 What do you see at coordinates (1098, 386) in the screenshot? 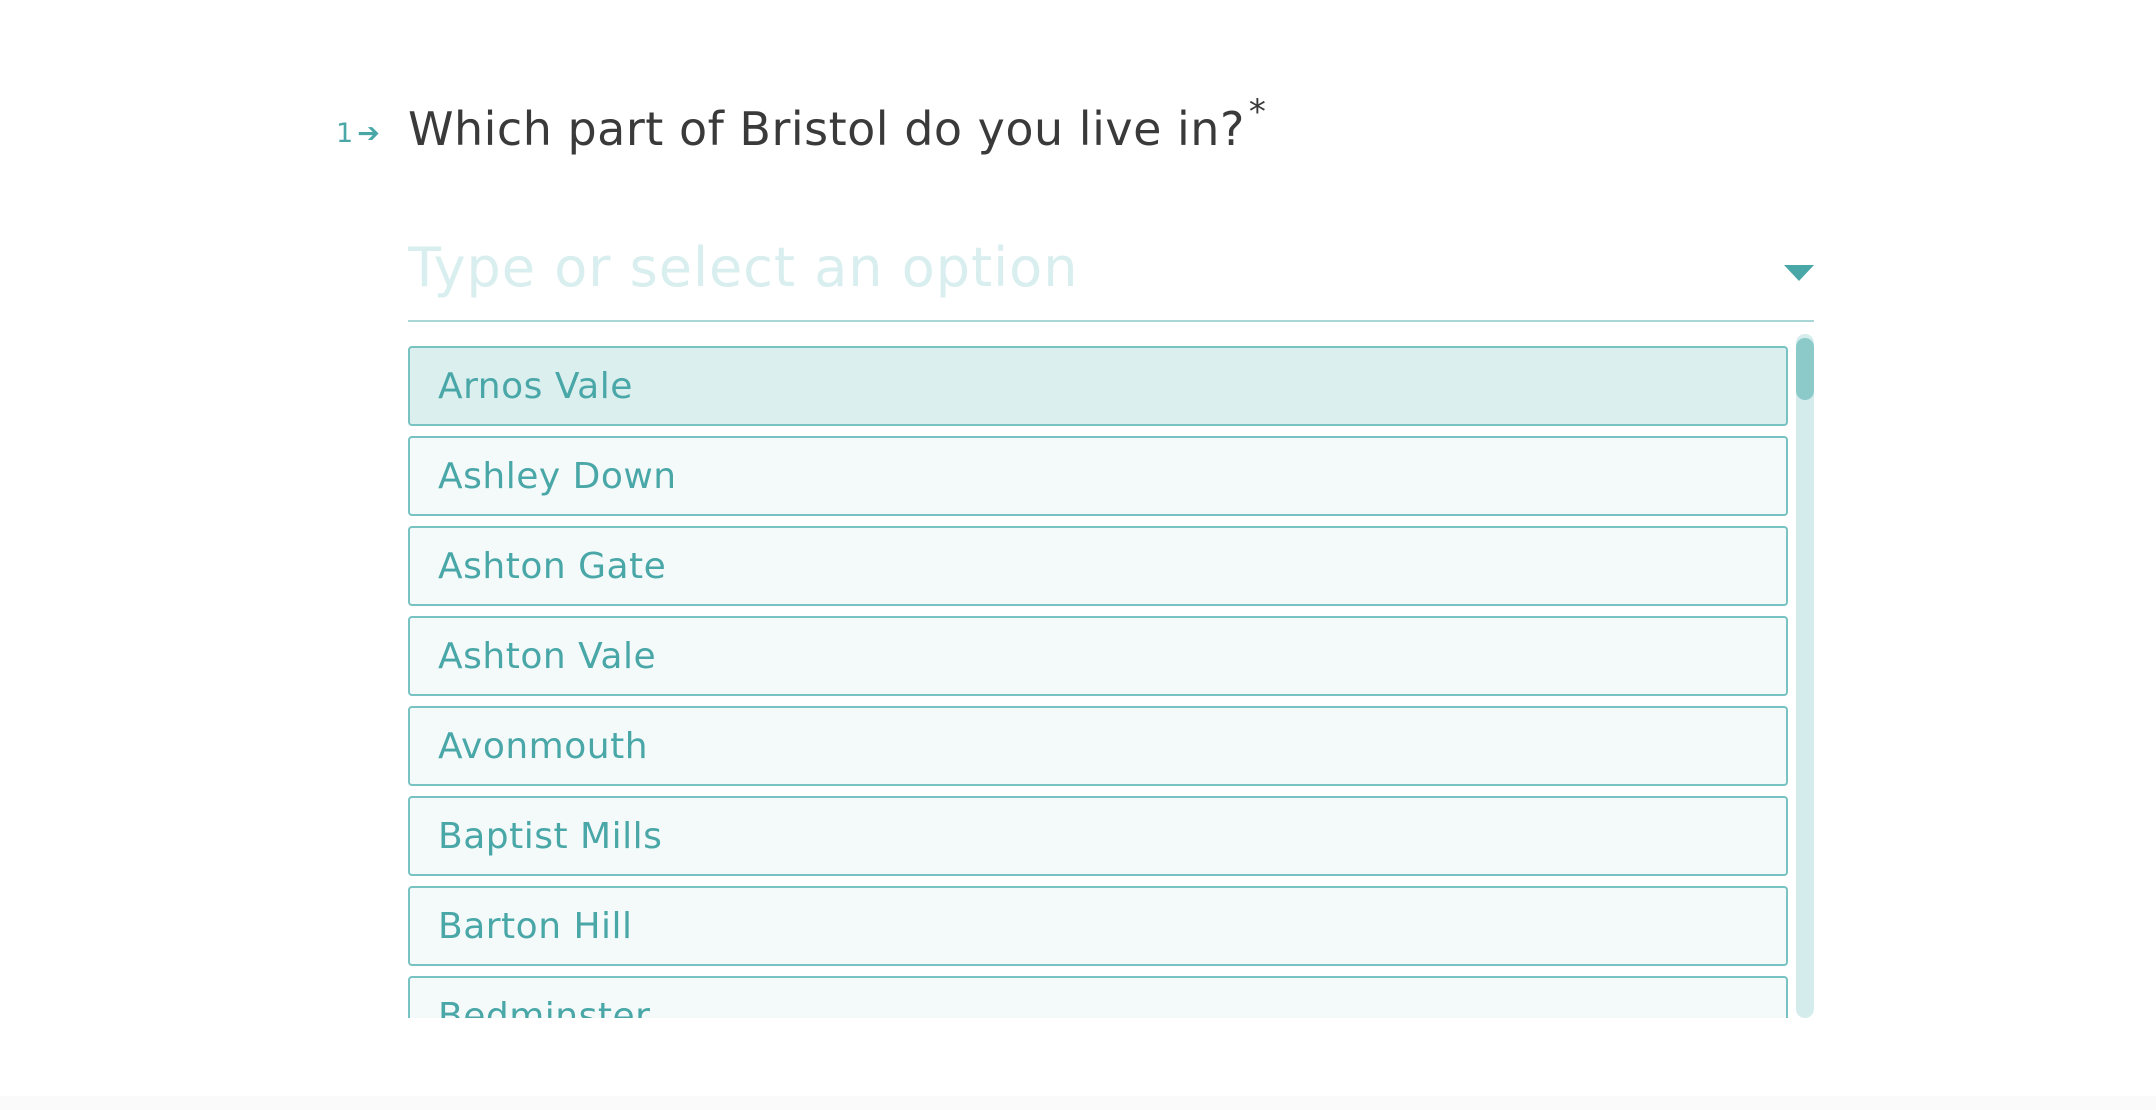
I see `option-item: Arnos Vale` at bounding box center [1098, 386].